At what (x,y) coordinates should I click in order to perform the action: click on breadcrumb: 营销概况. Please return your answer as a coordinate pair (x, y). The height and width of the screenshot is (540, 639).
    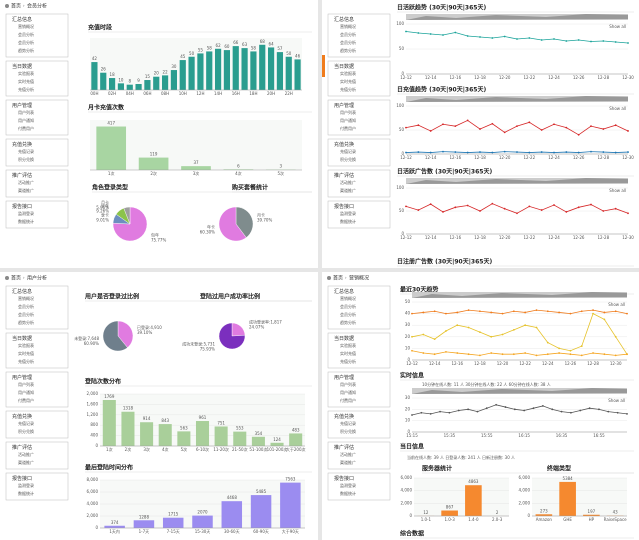
    Looking at the image, I should click on (359, 278).